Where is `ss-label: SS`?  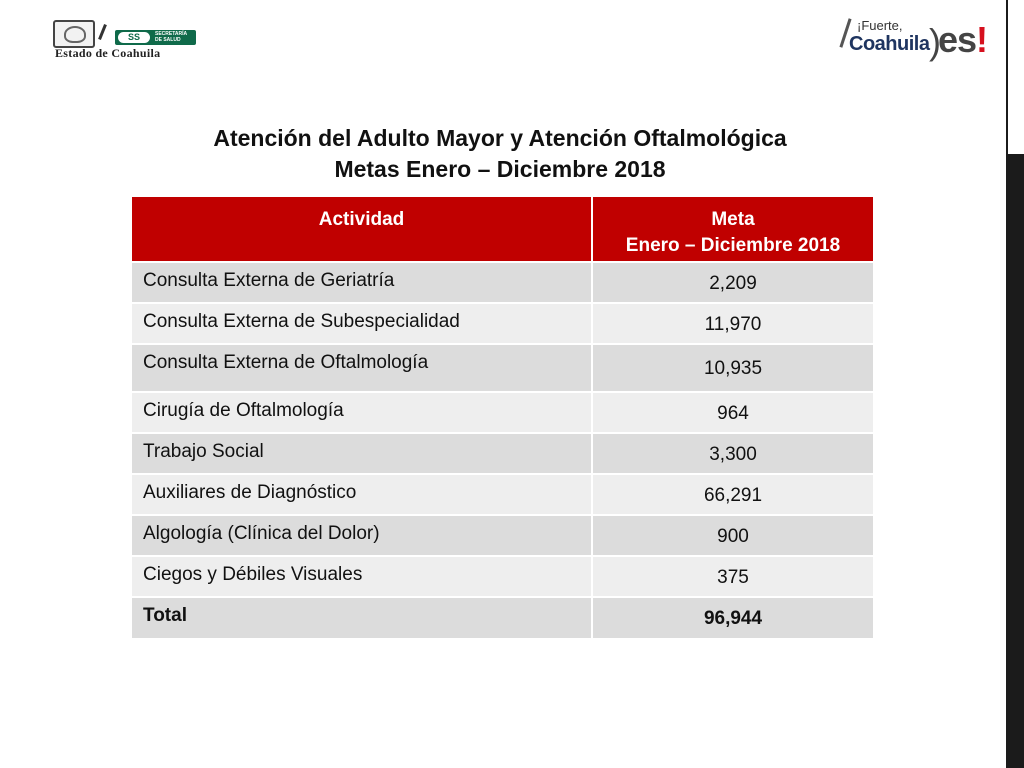
ss-label: SS is located at coordinates (134, 37).